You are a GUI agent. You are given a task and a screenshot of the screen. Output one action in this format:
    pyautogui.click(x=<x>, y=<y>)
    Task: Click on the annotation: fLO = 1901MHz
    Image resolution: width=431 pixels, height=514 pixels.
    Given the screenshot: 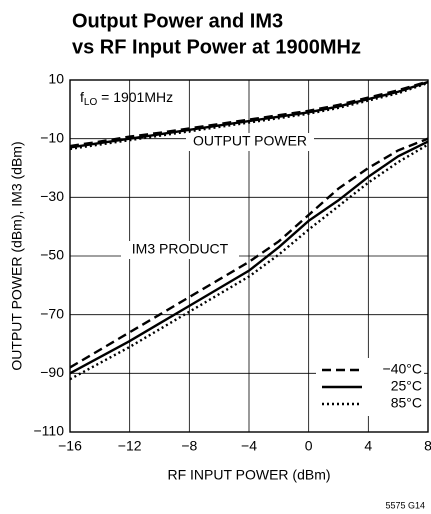 What is the action you would take?
    pyautogui.click(x=126, y=98)
    